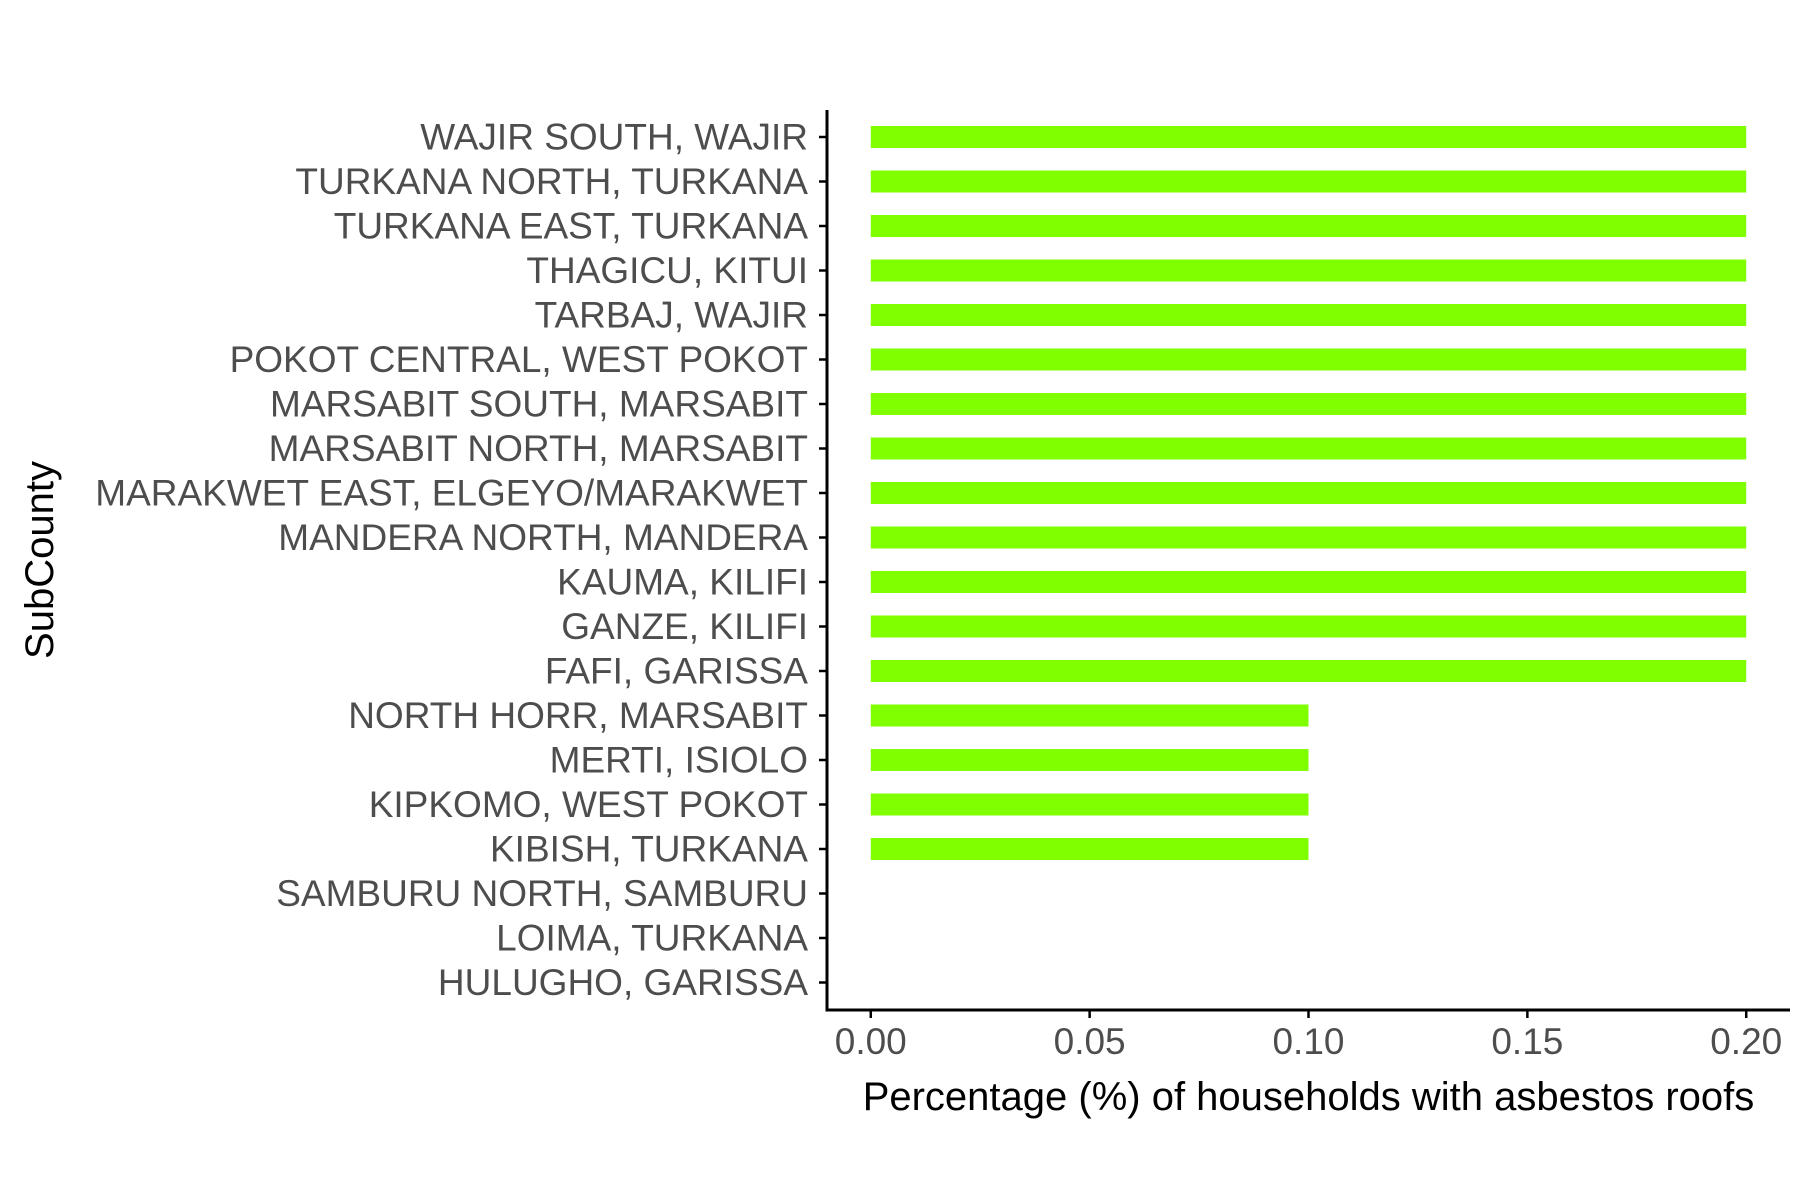 The image size is (1800, 1200). What do you see at coordinates (588, 804) in the screenshot?
I see `category-label: KIPKOMO, WEST POKOT` at bounding box center [588, 804].